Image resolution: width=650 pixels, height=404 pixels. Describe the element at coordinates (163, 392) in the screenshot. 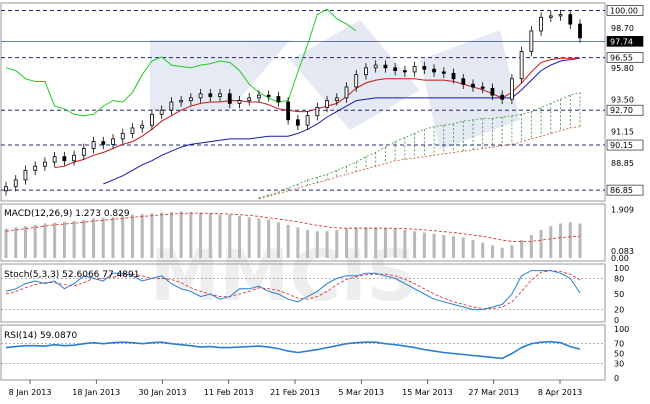

I see `x-tick-label: 30 Jan 2013` at that location.